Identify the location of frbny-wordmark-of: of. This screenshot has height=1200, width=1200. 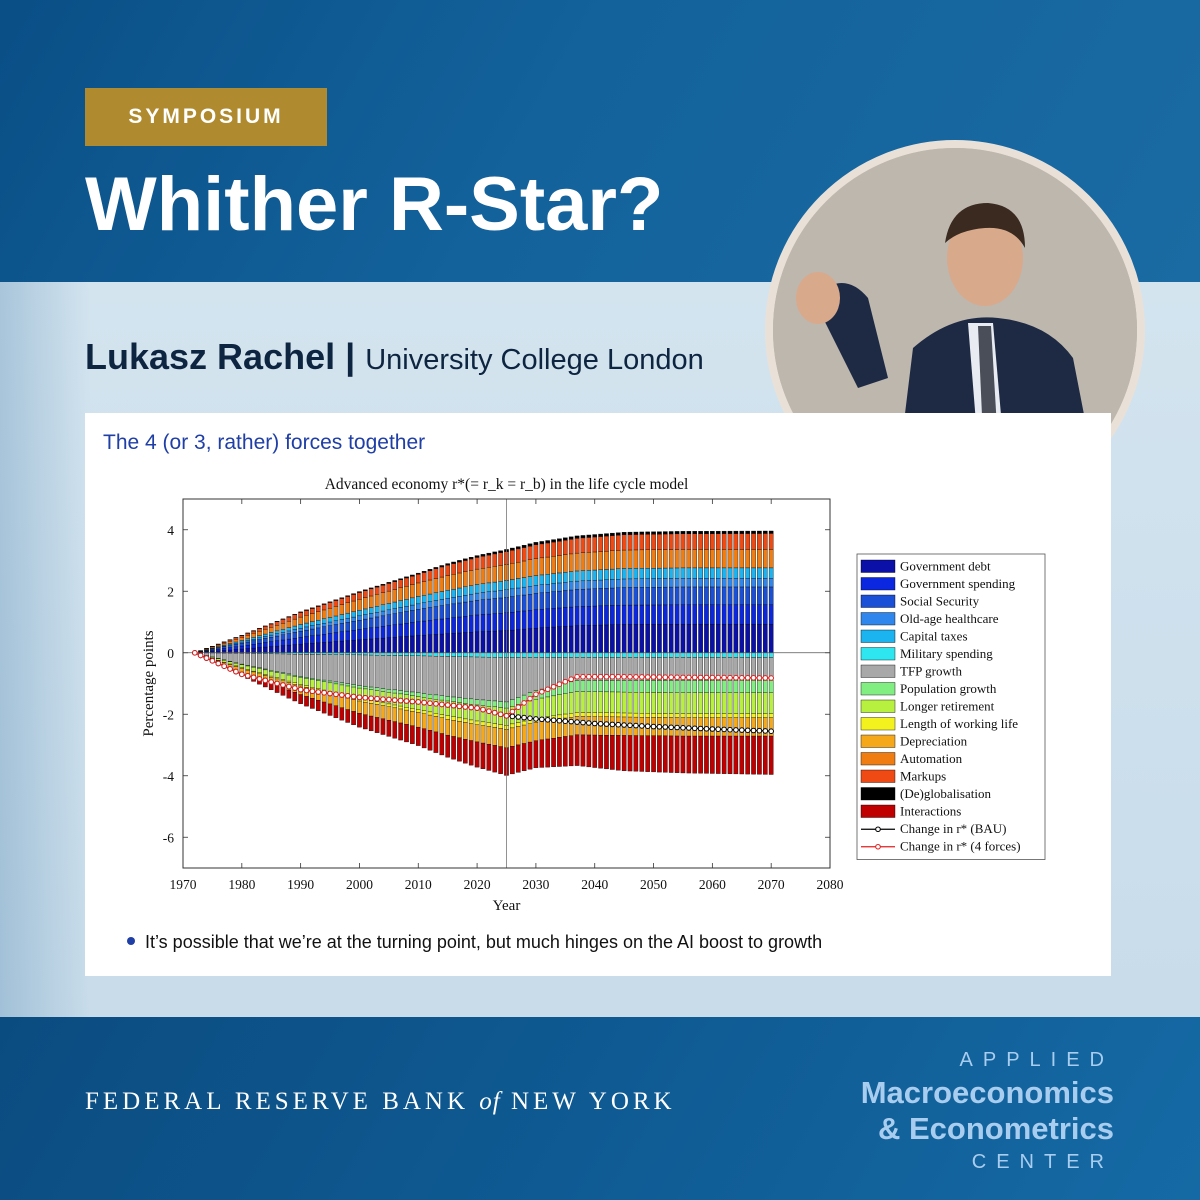
(490, 1101).